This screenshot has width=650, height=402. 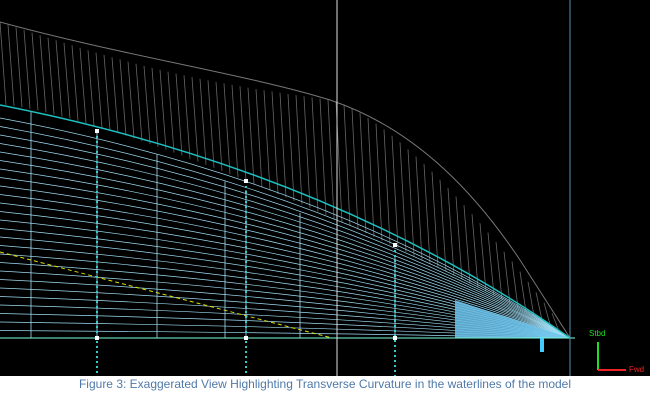 I want to click on marker, so click(x=542, y=345).